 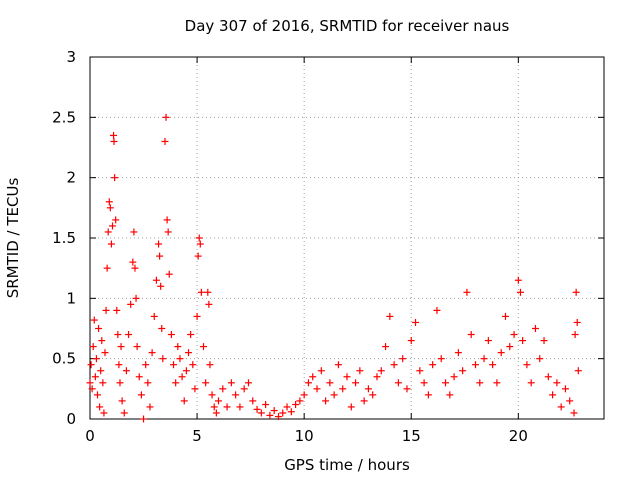 What do you see at coordinates (71, 419) in the screenshot?
I see `y-tick-label: 0` at bounding box center [71, 419].